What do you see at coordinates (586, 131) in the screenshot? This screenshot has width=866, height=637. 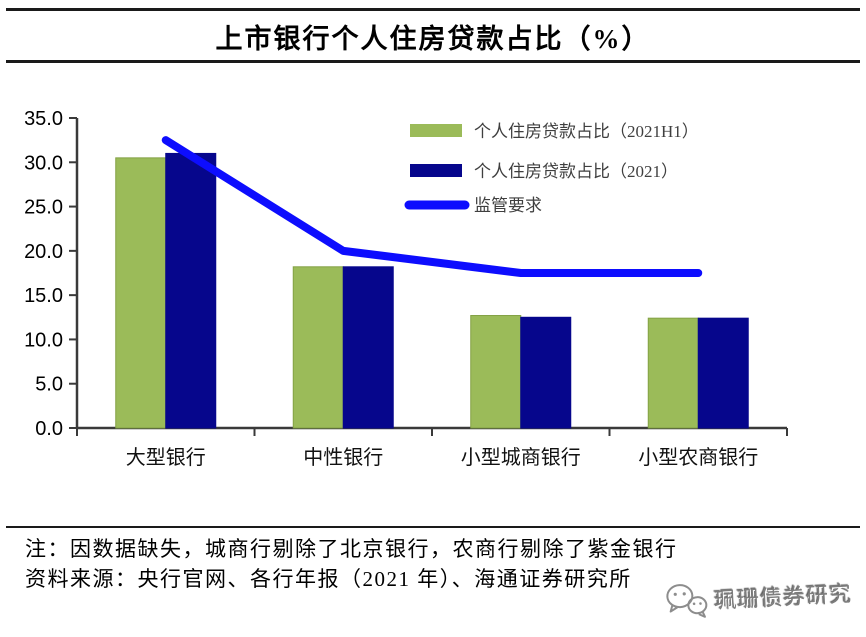 I see `legend-label-0: 个人住房贷款占比（2021H1）` at bounding box center [586, 131].